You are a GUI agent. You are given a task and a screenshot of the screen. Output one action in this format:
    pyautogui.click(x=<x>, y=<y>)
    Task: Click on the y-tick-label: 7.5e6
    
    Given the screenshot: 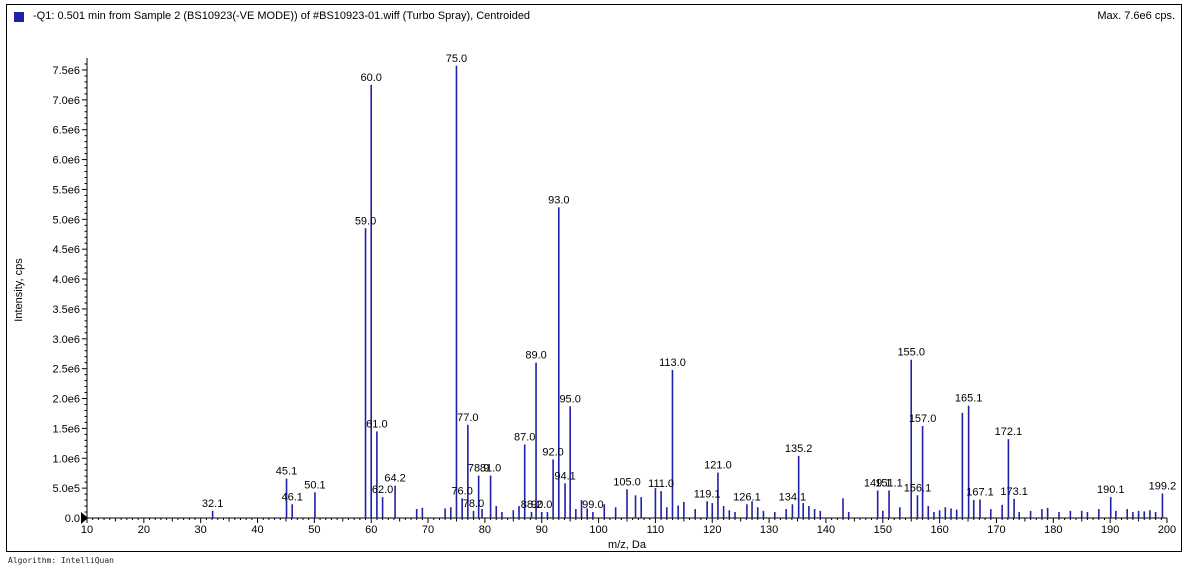 What is the action you would take?
    pyautogui.click(x=66, y=71)
    